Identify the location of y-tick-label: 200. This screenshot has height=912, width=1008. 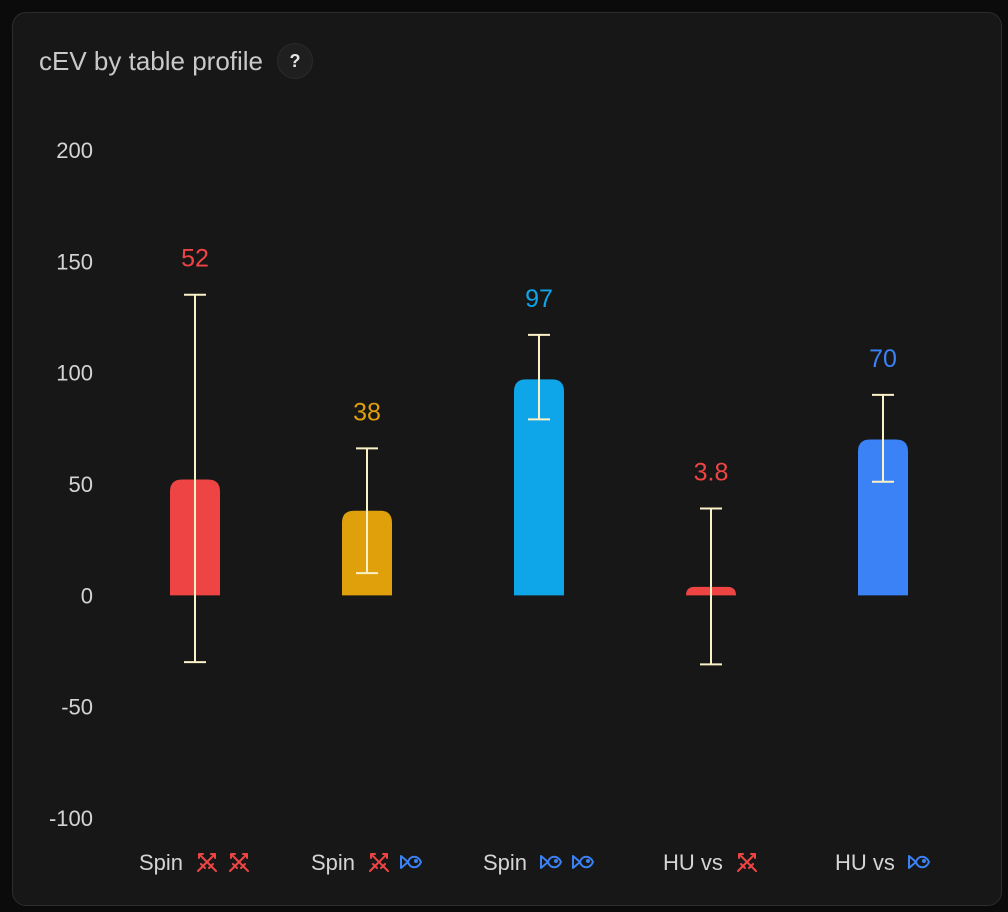
(74, 150).